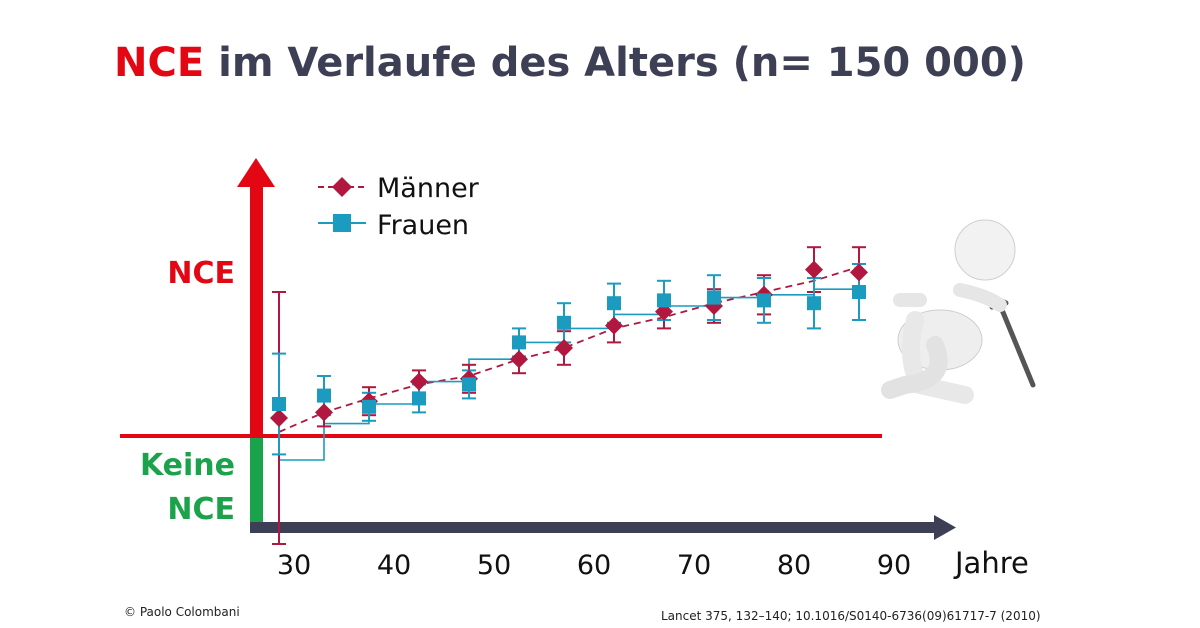 The height and width of the screenshot is (628, 1200). I want to click on title-rest: im Verlaufe des Alters (n= 150 000), so click(622, 63).